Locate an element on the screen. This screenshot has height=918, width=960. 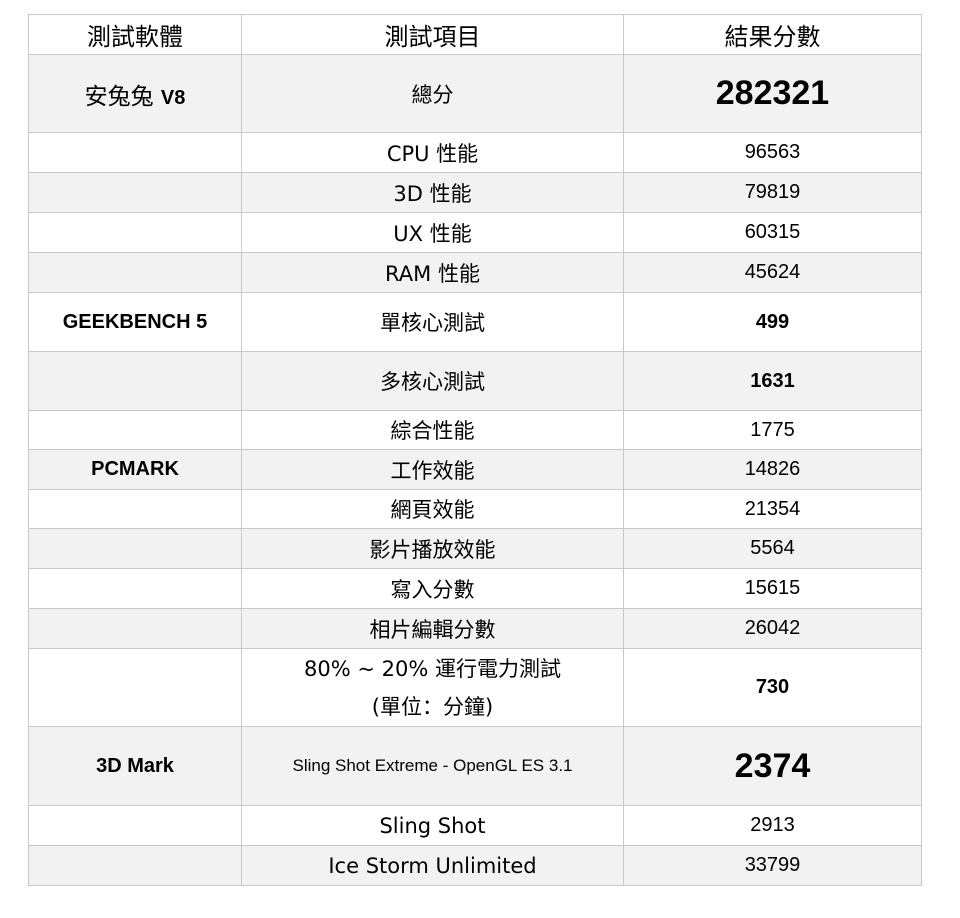
result-cell: 33799 is located at coordinates (772, 865).